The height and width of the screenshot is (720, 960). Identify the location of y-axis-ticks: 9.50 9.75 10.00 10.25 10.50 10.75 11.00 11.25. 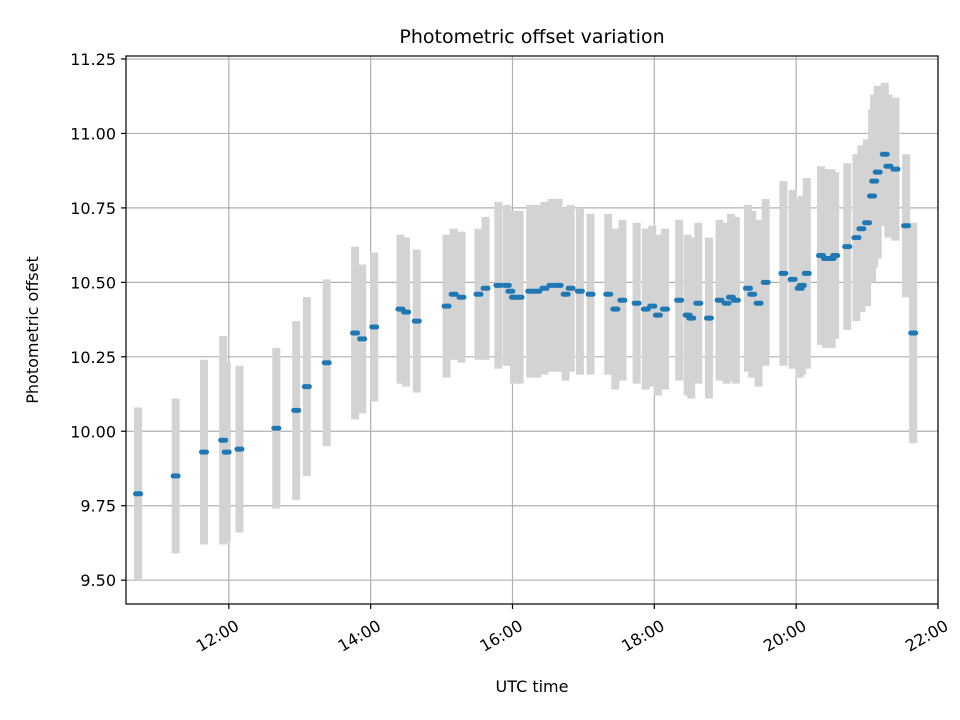
(98, 320).